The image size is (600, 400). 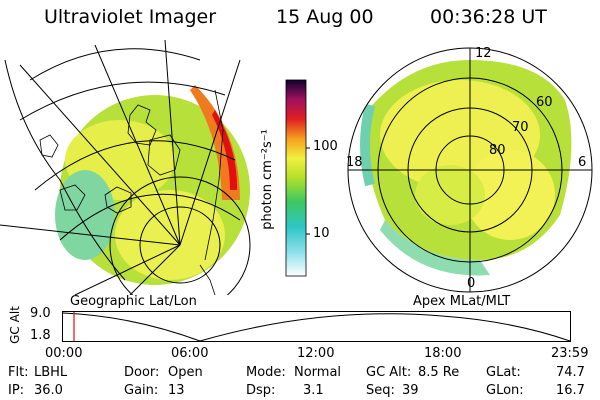 What do you see at coordinates (520, 127) in the screenshot?
I see `mlat-label-70: 70` at bounding box center [520, 127].